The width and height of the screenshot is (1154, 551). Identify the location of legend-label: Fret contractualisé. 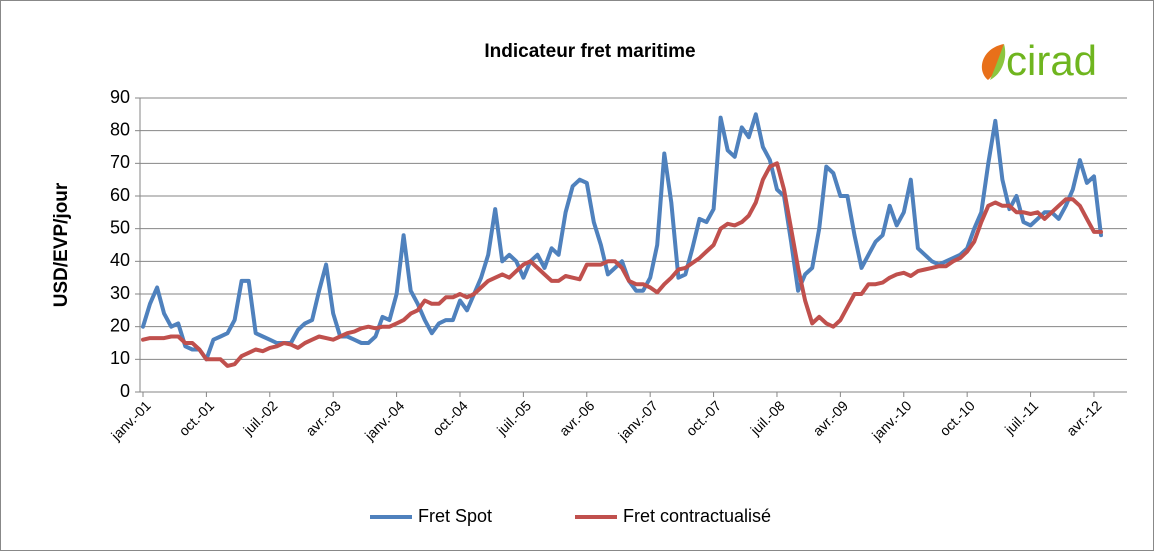
(697, 516).